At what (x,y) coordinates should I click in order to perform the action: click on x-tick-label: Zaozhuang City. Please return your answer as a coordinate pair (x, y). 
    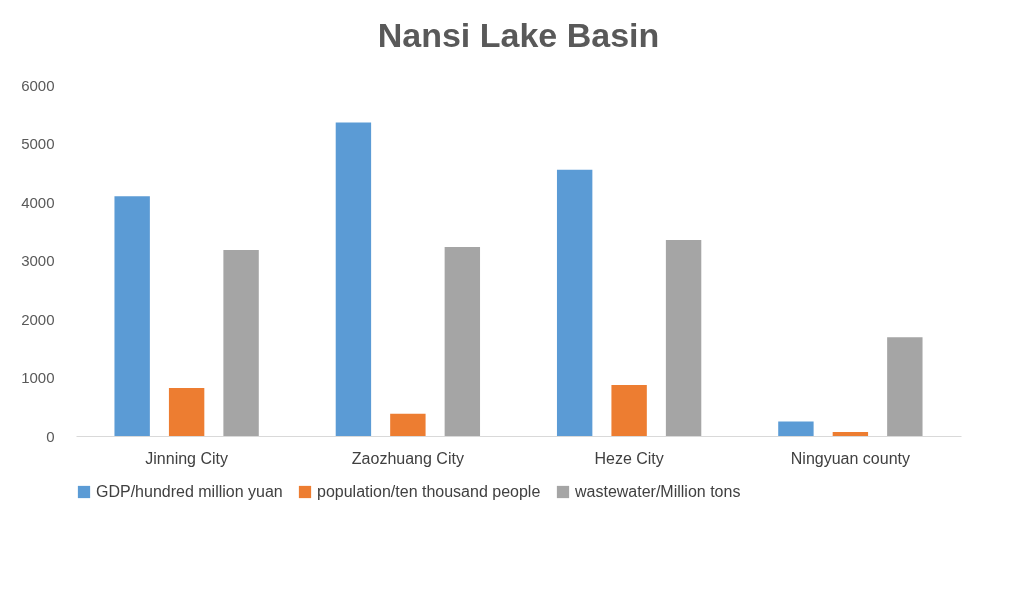
    Looking at the image, I should click on (407, 458).